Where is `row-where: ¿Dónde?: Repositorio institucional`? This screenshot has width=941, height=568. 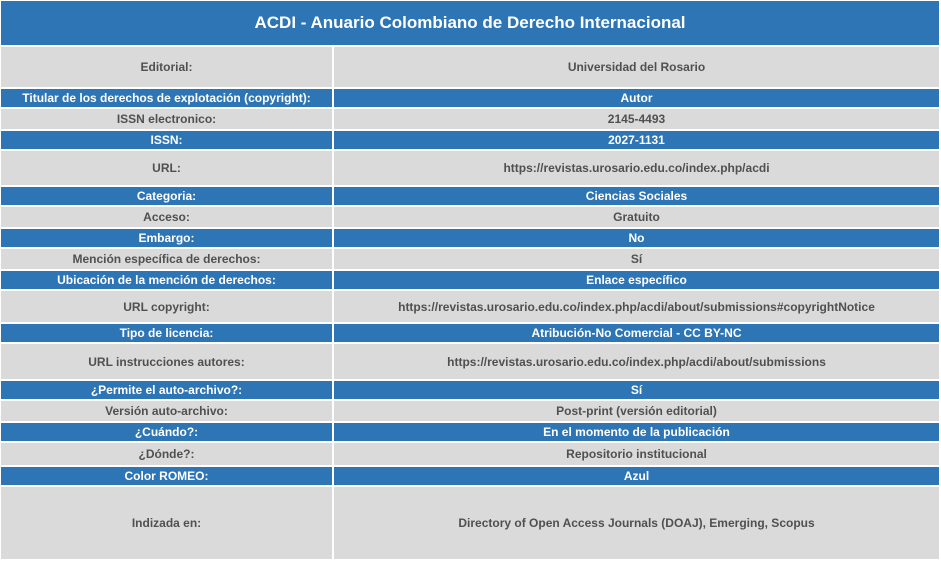
row-where: ¿Dónde?: Repositorio institucional is located at coordinates (470, 455).